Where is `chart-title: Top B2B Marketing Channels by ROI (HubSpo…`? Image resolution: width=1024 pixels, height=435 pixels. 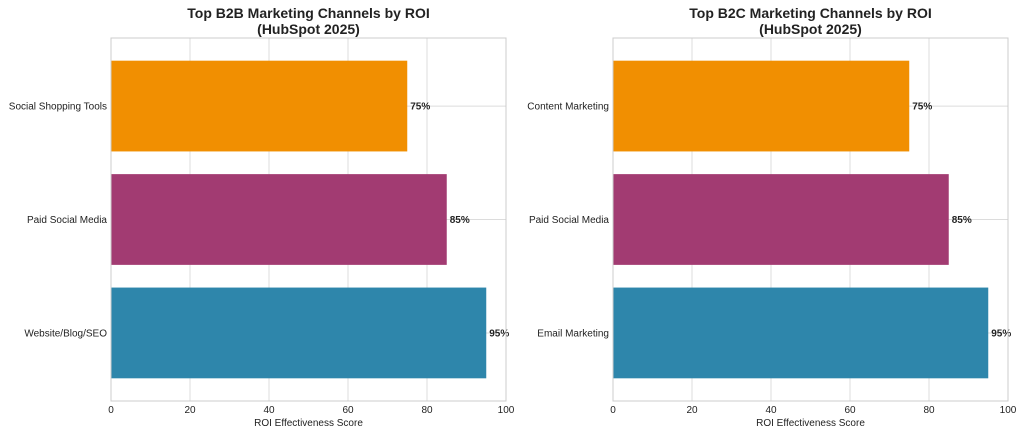 chart-title: Top B2B Marketing Channels by ROI (HubSpo… is located at coordinates (308, 21).